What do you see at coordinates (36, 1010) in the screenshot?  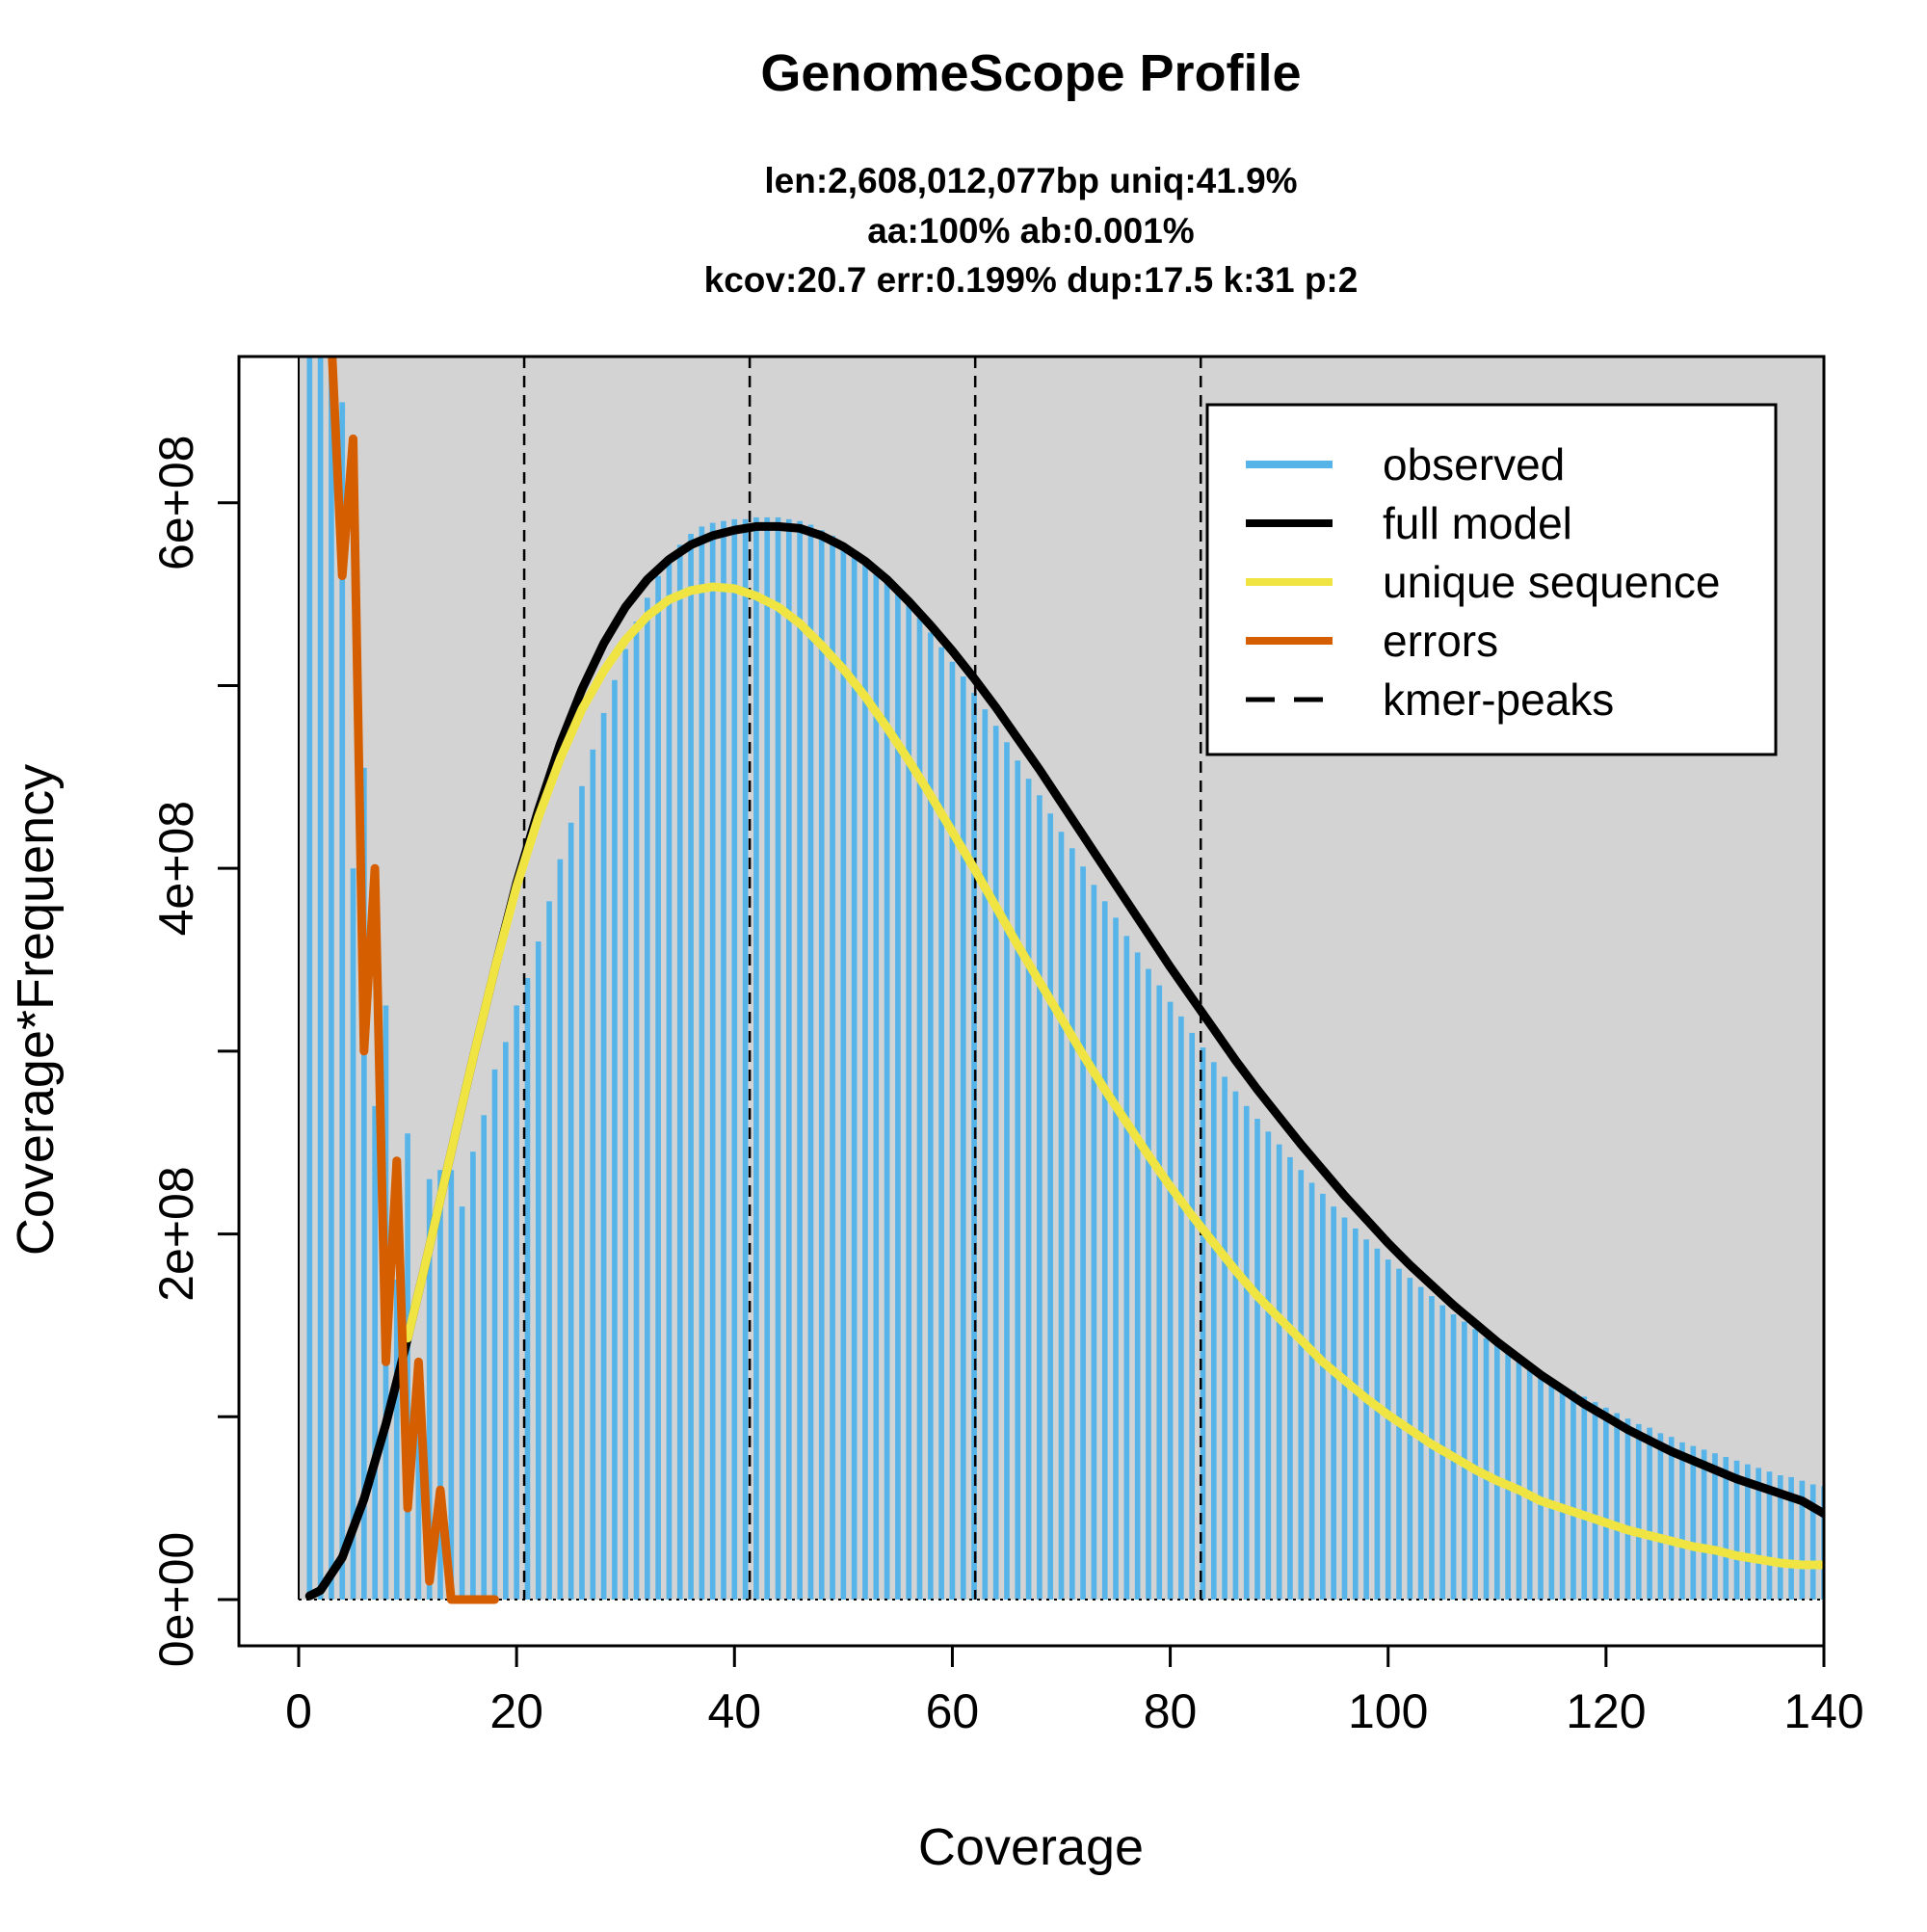 I see `y-axis-label: Coverage*Frequency` at bounding box center [36, 1010].